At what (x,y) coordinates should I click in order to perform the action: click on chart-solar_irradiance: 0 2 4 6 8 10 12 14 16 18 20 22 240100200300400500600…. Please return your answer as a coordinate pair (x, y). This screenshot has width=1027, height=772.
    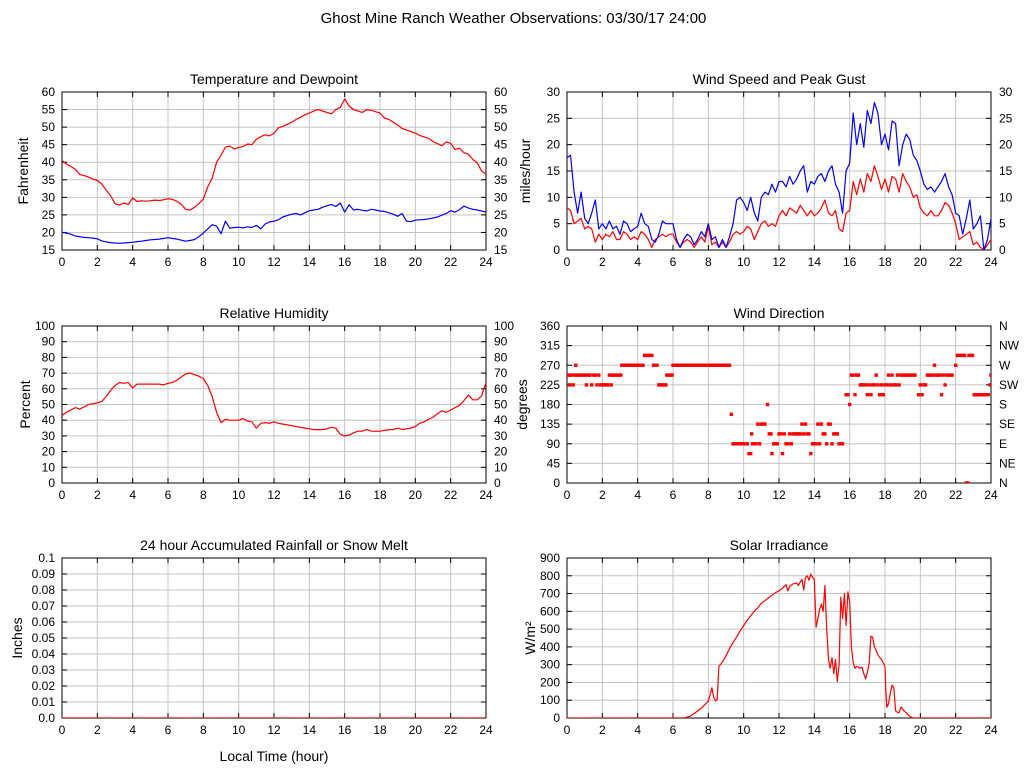
    Looking at the image, I should click on (760, 637).